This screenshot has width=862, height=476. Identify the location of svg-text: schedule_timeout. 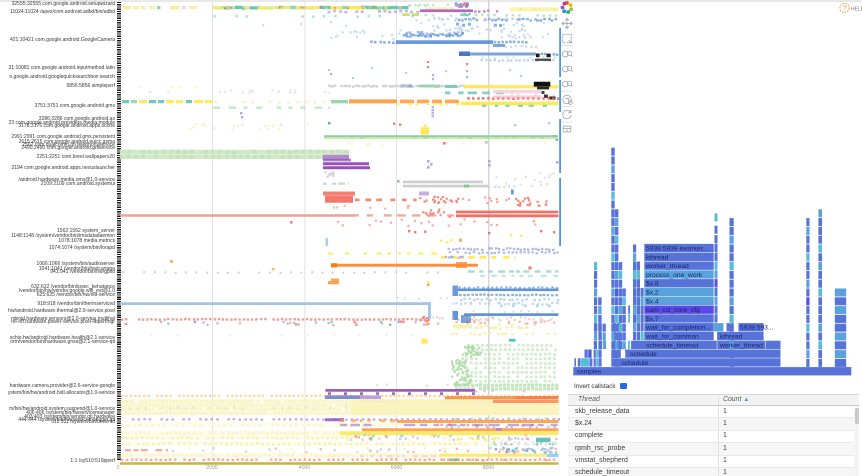
(672, 345).